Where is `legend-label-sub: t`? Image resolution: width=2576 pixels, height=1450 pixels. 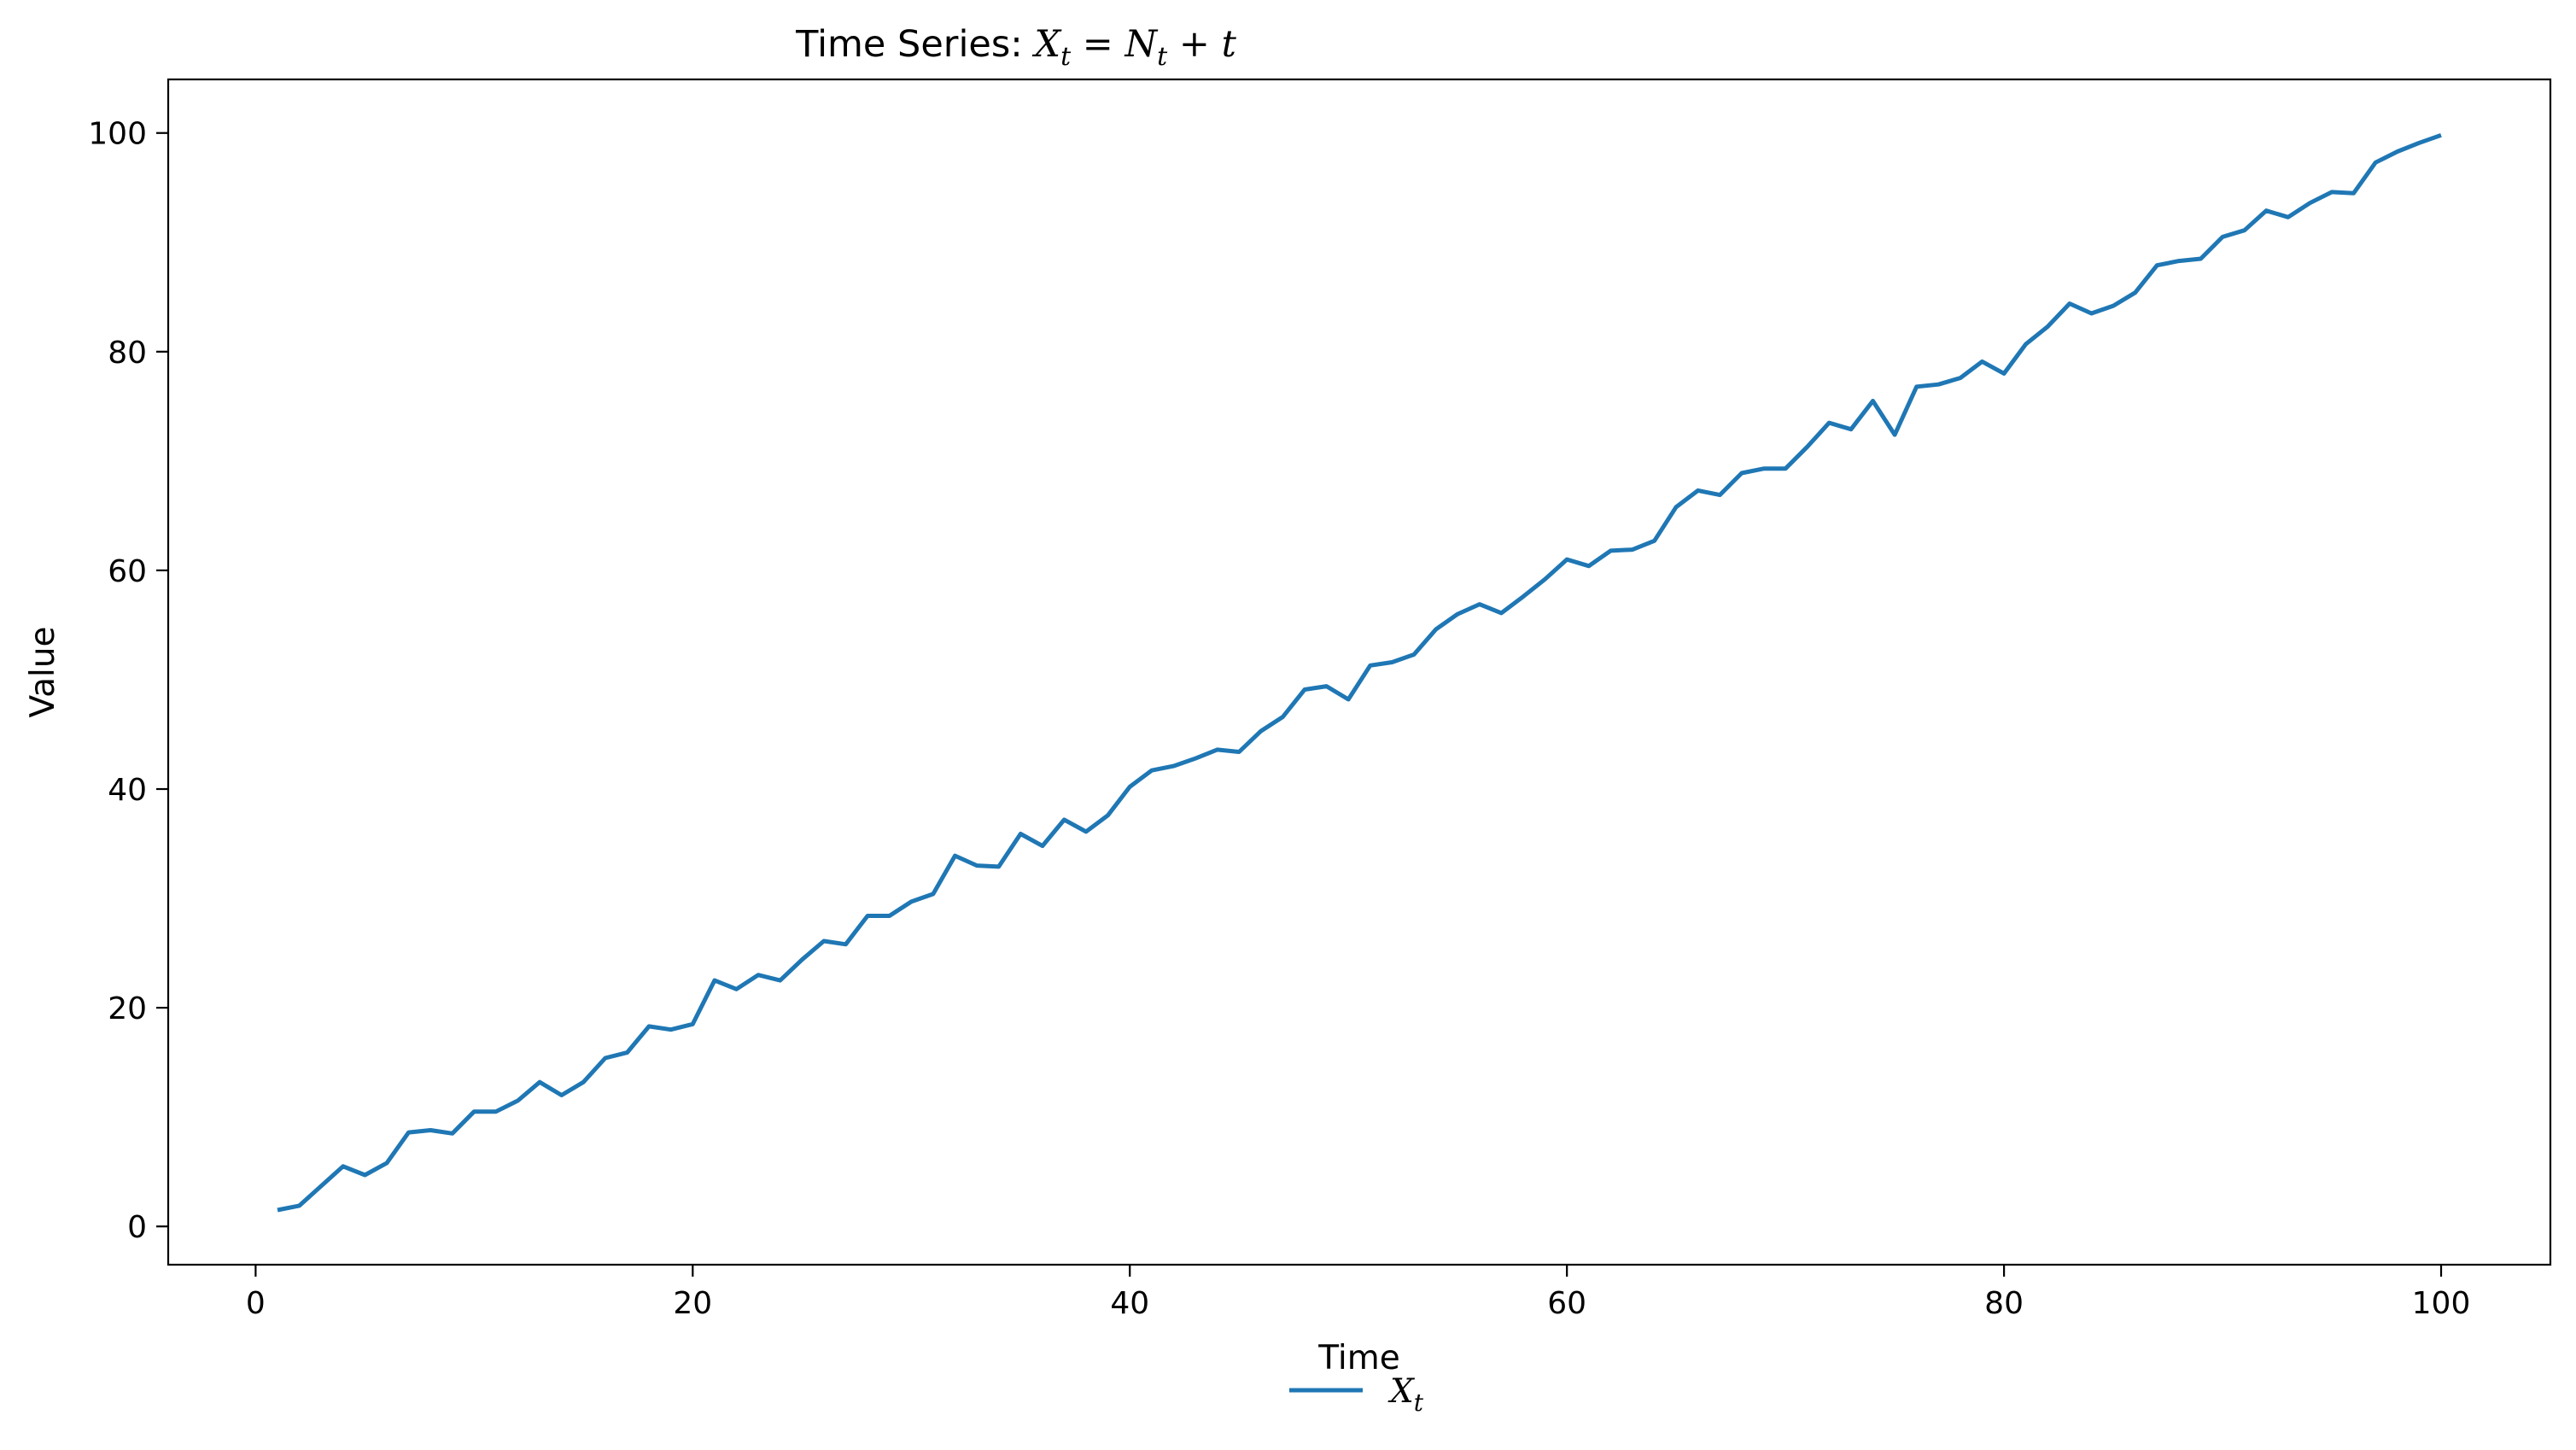 legend-label-sub: t is located at coordinates (1419, 1403).